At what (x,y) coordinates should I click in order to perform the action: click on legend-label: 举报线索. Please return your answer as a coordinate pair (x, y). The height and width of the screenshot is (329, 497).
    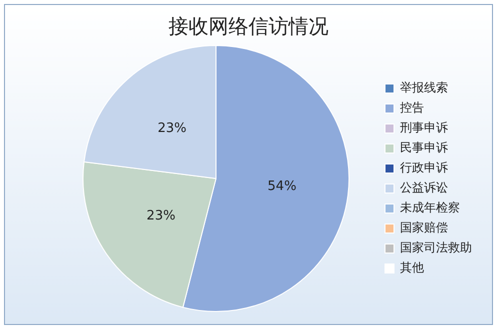
    Looking at the image, I should click on (424, 87).